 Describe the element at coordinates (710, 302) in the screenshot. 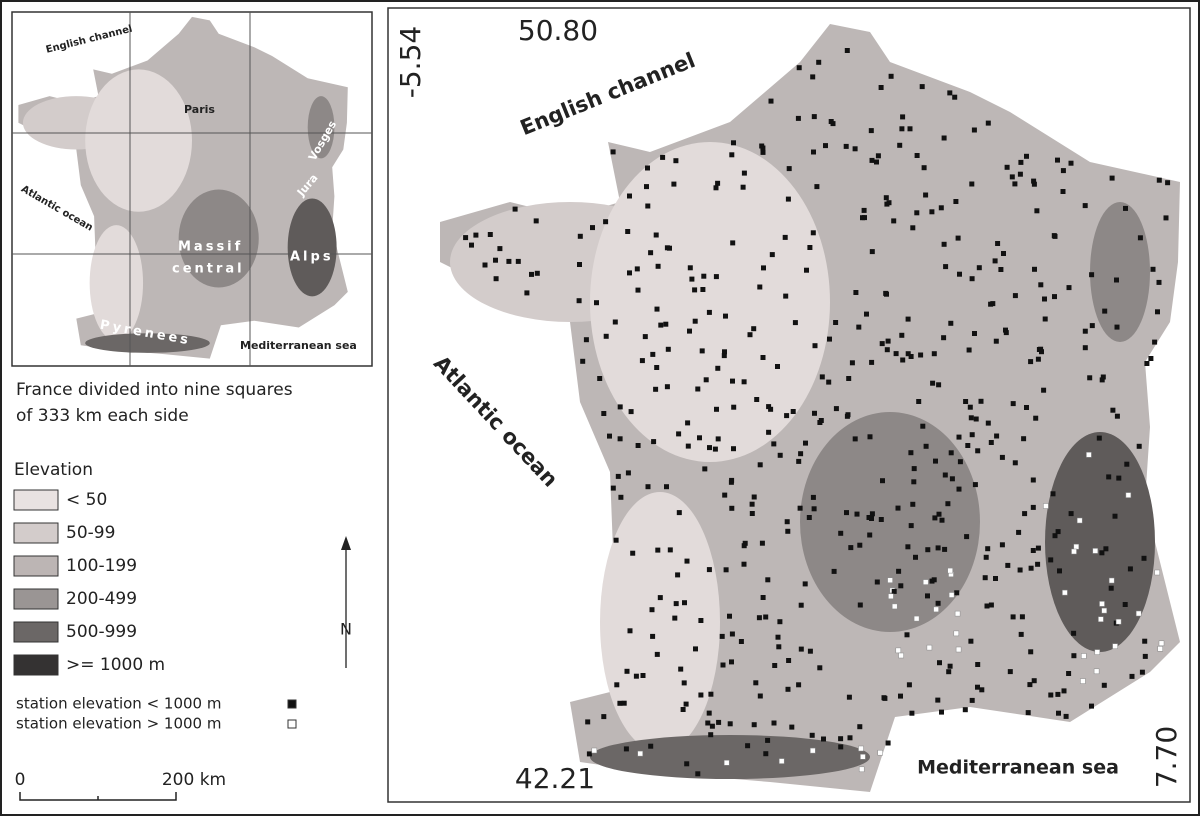

I see `lowland` at that location.